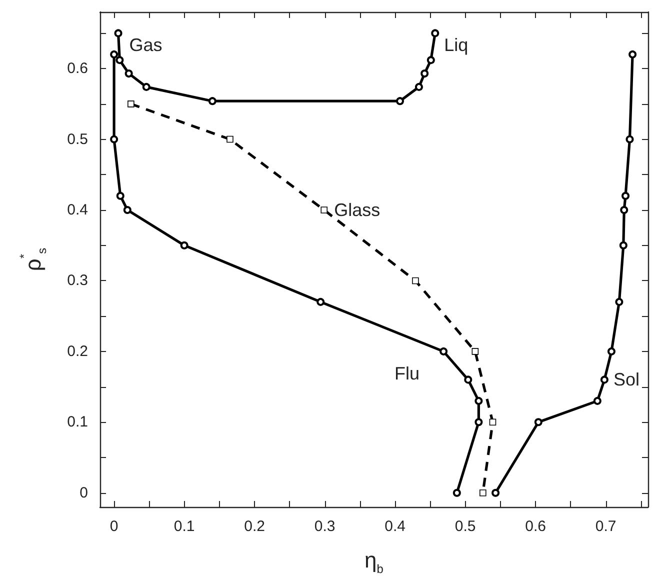 The width and height of the screenshot is (657, 580). Describe the element at coordinates (77, 69) in the screenshot. I see `y-tick-label: 0.6` at that location.